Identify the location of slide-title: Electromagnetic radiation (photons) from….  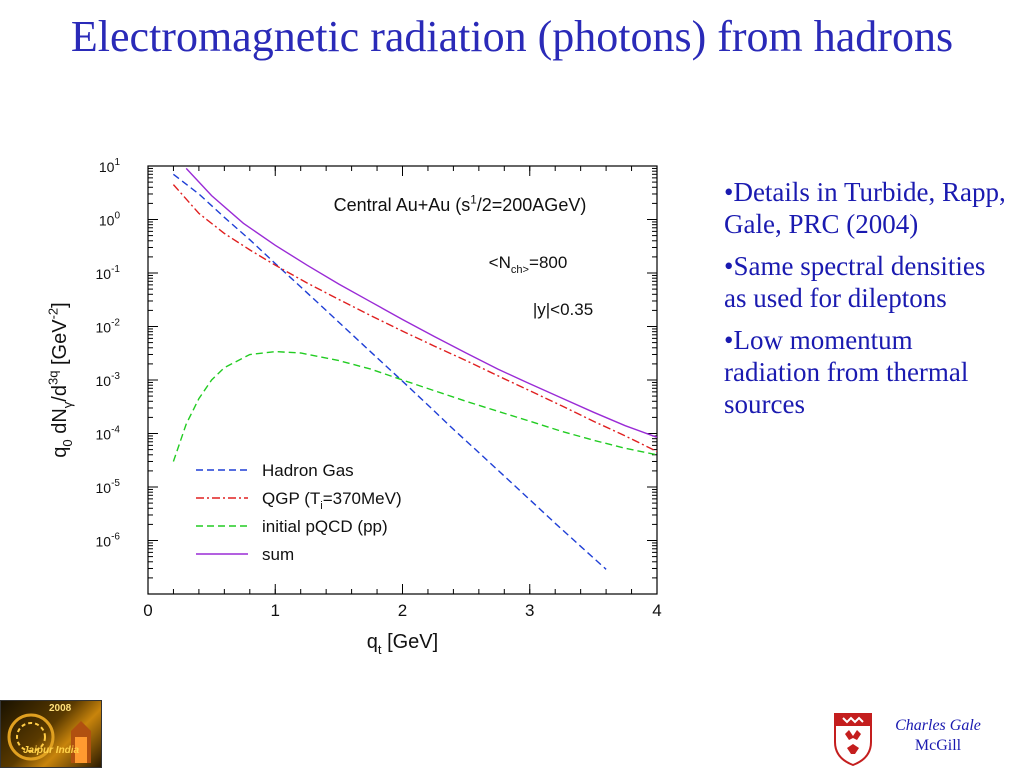
(512, 36).